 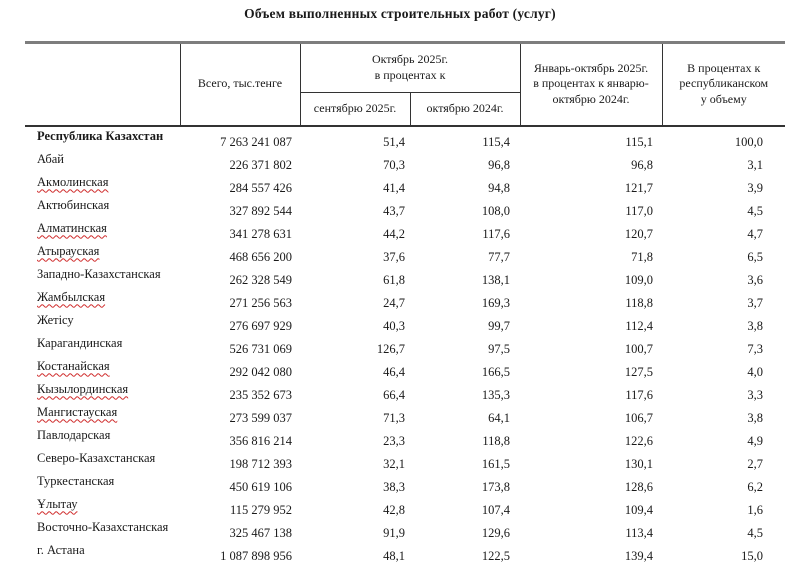 What do you see at coordinates (102, 368) in the screenshot?
I see `region-name: Костанайская` at bounding box center [102, 368].